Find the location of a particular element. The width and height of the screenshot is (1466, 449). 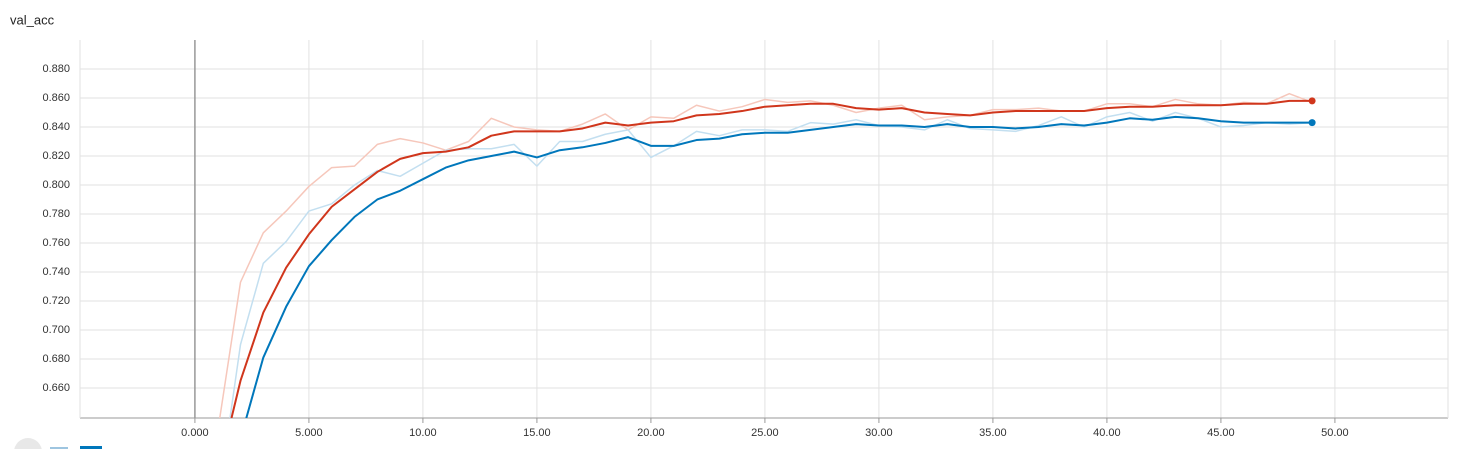

x-tick-label: 5.000 is located at coordinates (309, 433).